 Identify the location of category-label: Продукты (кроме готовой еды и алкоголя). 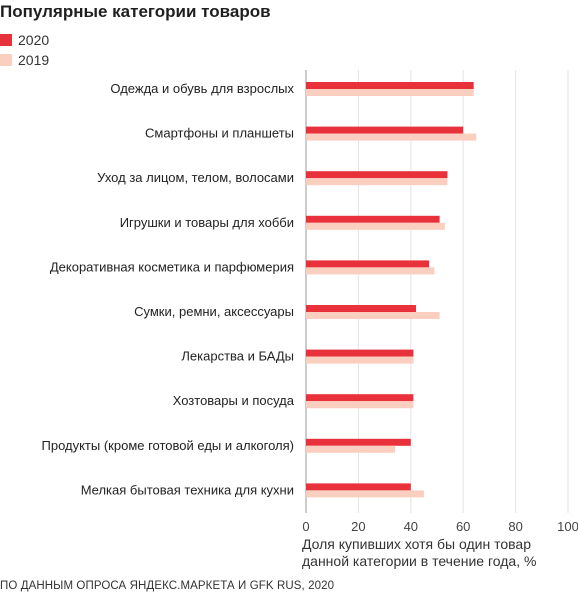
(168, 445).